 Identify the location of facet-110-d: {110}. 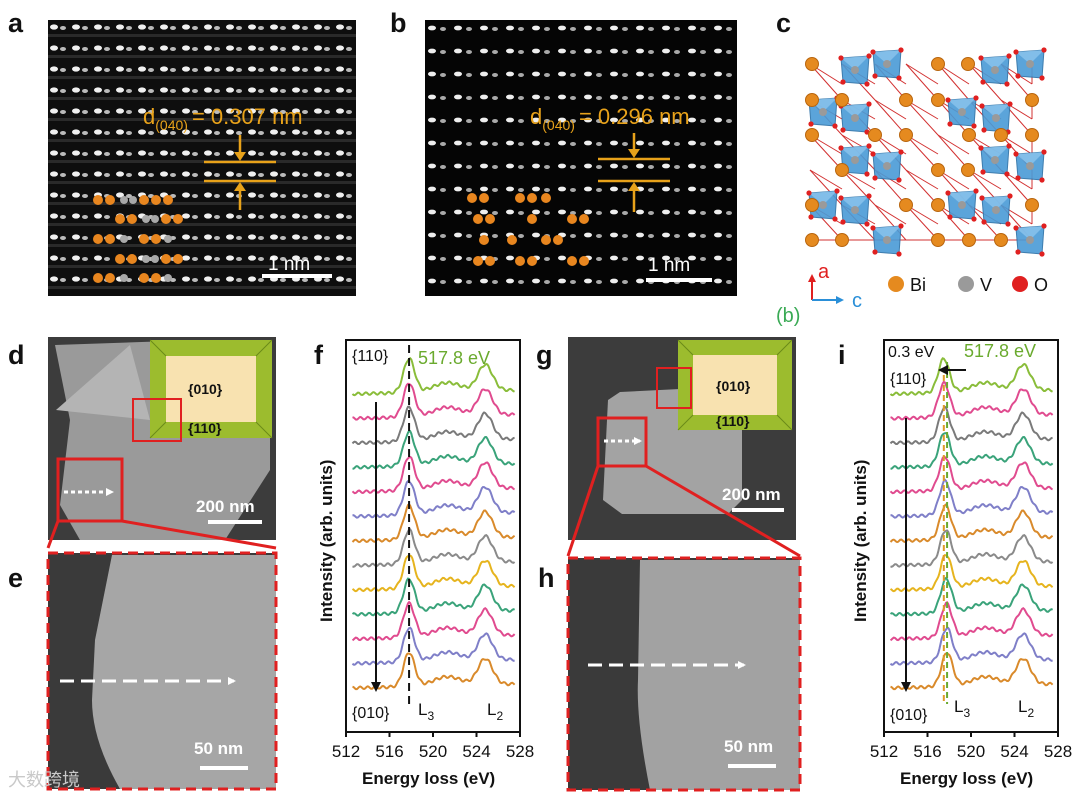
(205, 428).